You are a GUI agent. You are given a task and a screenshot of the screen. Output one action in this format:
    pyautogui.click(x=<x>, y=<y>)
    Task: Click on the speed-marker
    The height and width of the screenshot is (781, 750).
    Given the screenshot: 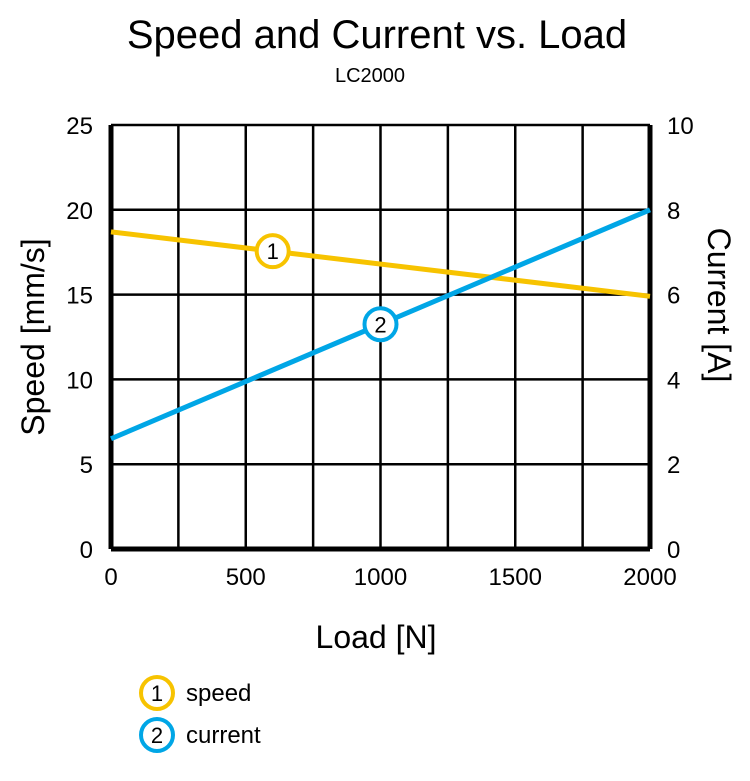 What is the action you would take?
    pyautogui.click(x=272, y=251)
    